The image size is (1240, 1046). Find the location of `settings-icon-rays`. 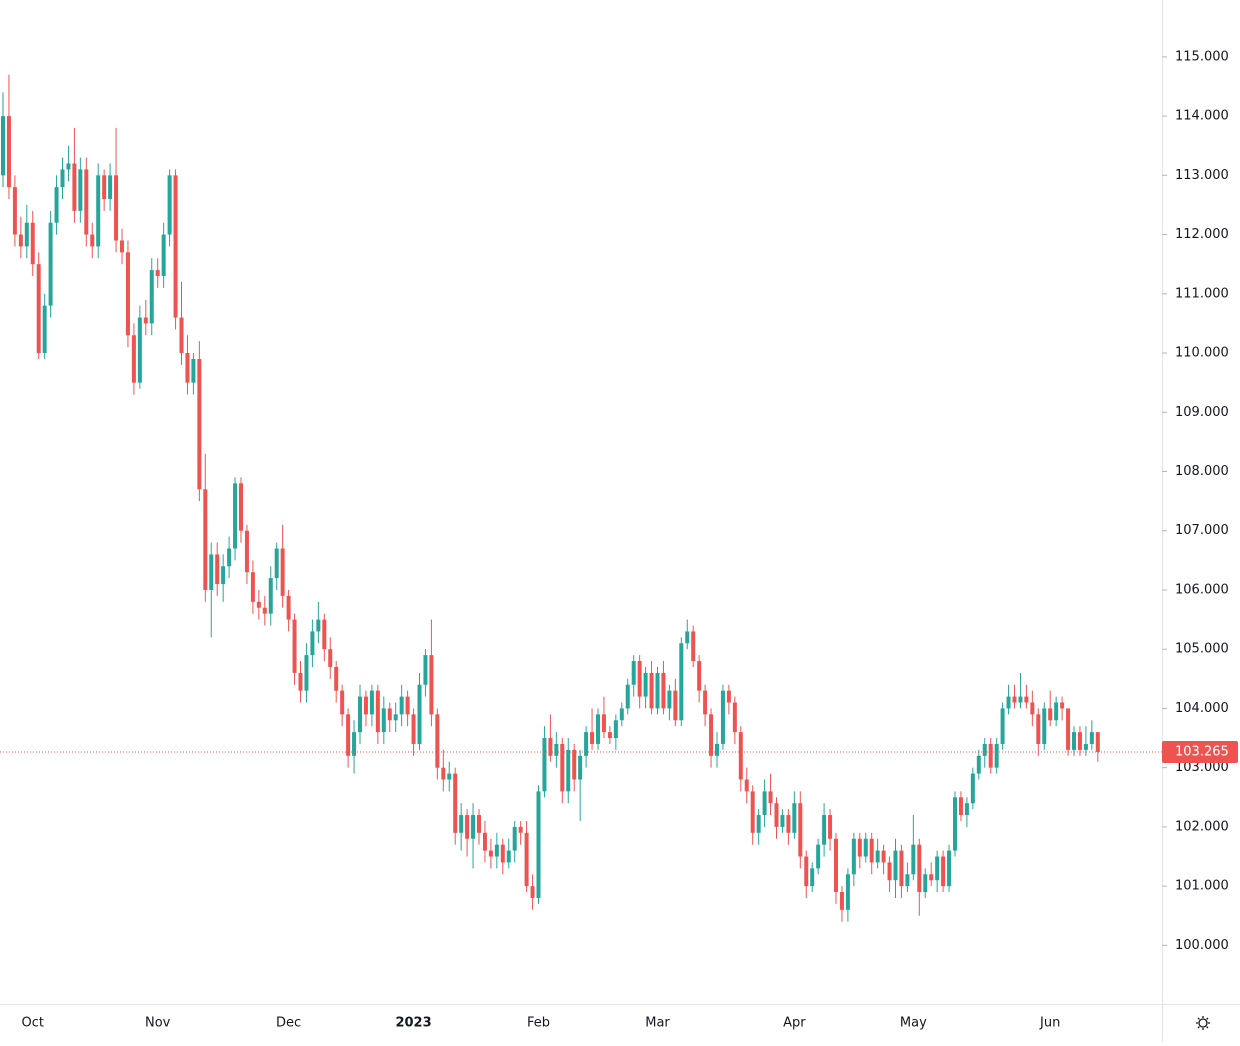

settings-icon-rays is located at coordinates (1203, 1023).